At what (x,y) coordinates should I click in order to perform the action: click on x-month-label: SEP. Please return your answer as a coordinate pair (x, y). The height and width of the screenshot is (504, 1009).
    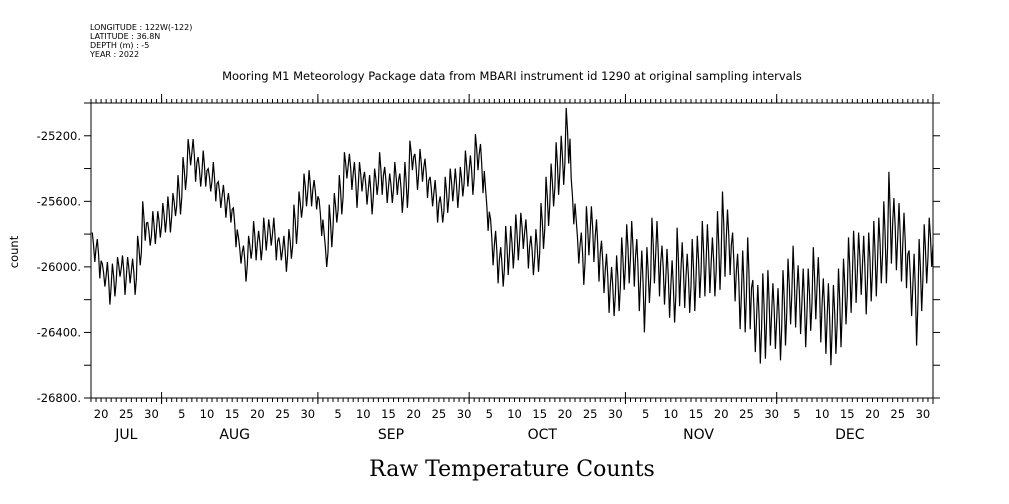
    Looking at the image, I should click on (391, 435).